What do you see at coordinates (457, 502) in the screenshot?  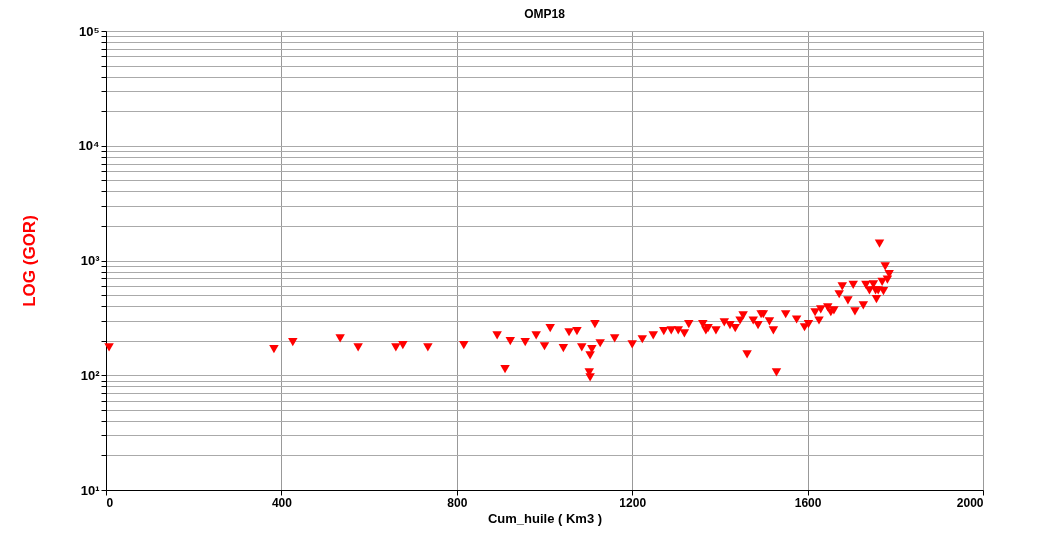 I see `x-tick-label: 800` at bounding box center [457, 502].